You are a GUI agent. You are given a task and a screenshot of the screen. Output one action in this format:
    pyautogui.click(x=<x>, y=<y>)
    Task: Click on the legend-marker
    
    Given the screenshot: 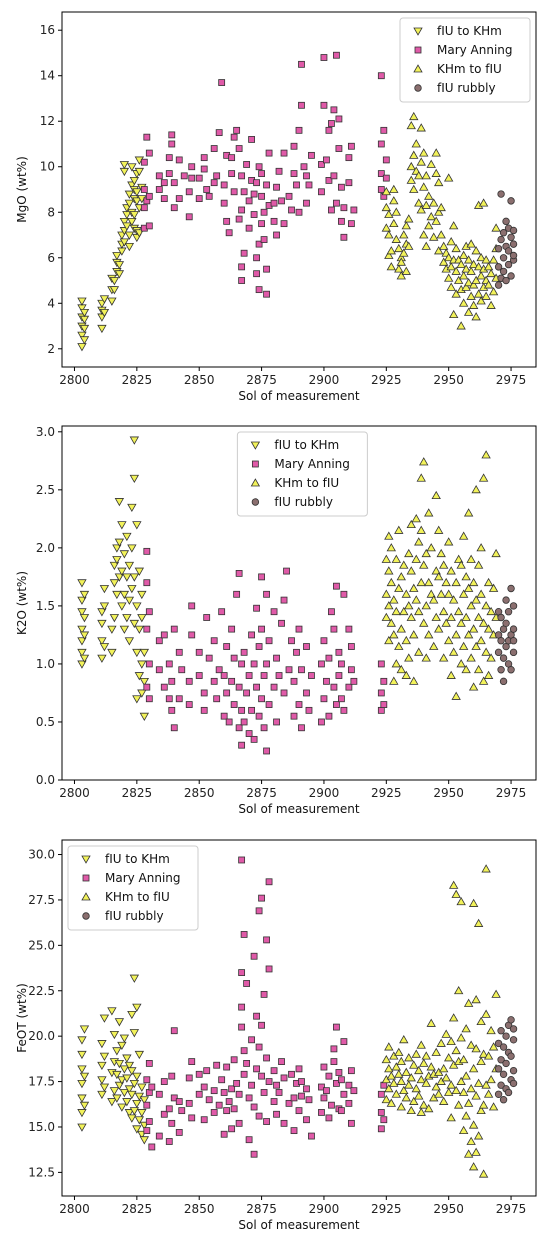 What is the action you would take?
    pyautogui.click(x=418, y=68)
    